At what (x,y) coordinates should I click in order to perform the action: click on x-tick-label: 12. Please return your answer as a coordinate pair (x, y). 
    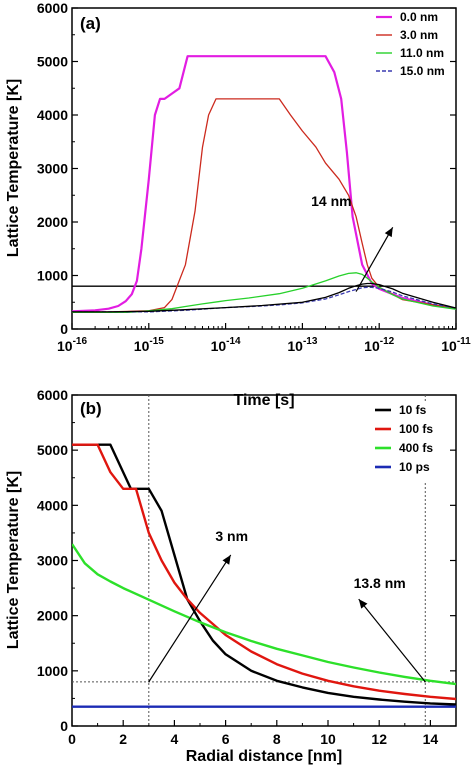
    Looking at the image, I should click on (379, 739).